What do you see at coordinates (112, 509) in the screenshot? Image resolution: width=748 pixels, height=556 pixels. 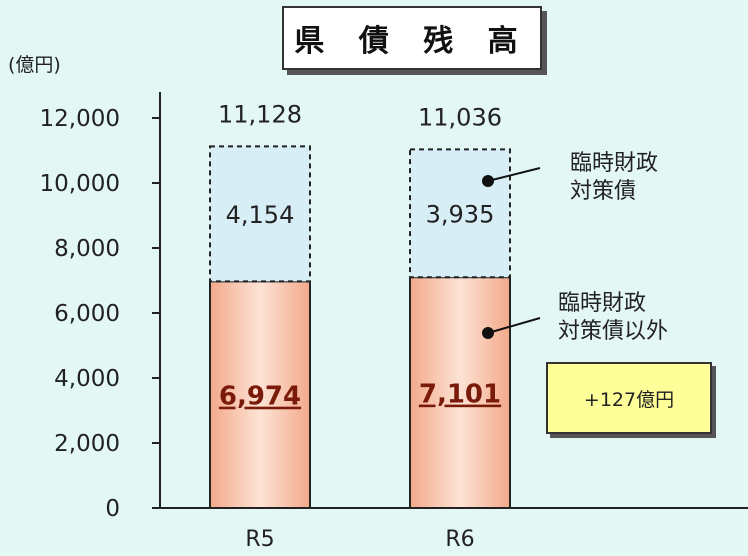 I see `y-tick-label: 0` at bounding box center [112, 509].